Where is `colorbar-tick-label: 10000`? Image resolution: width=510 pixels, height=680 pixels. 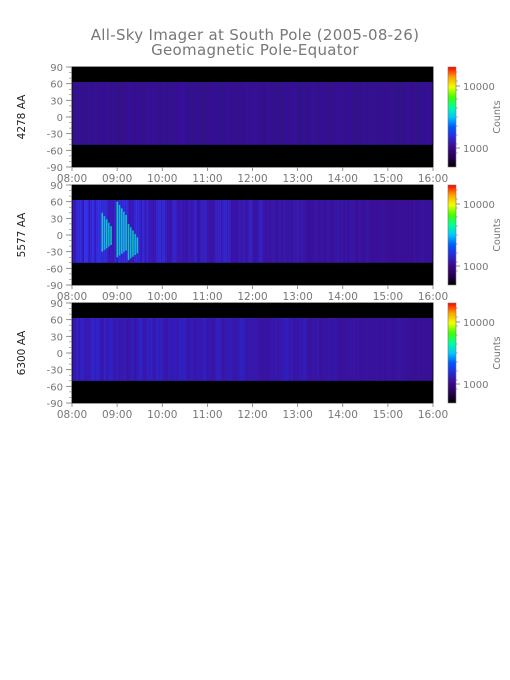
colorbar-tick-label: 10000 is located at coordinates (479, 205).